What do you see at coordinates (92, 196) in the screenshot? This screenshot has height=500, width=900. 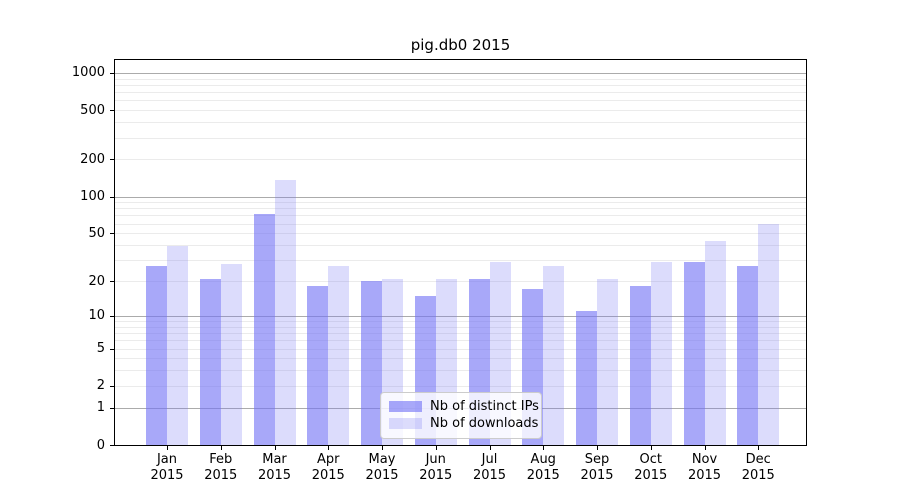 I see `y-tick-label: 100` at bounding box center [92, 196].